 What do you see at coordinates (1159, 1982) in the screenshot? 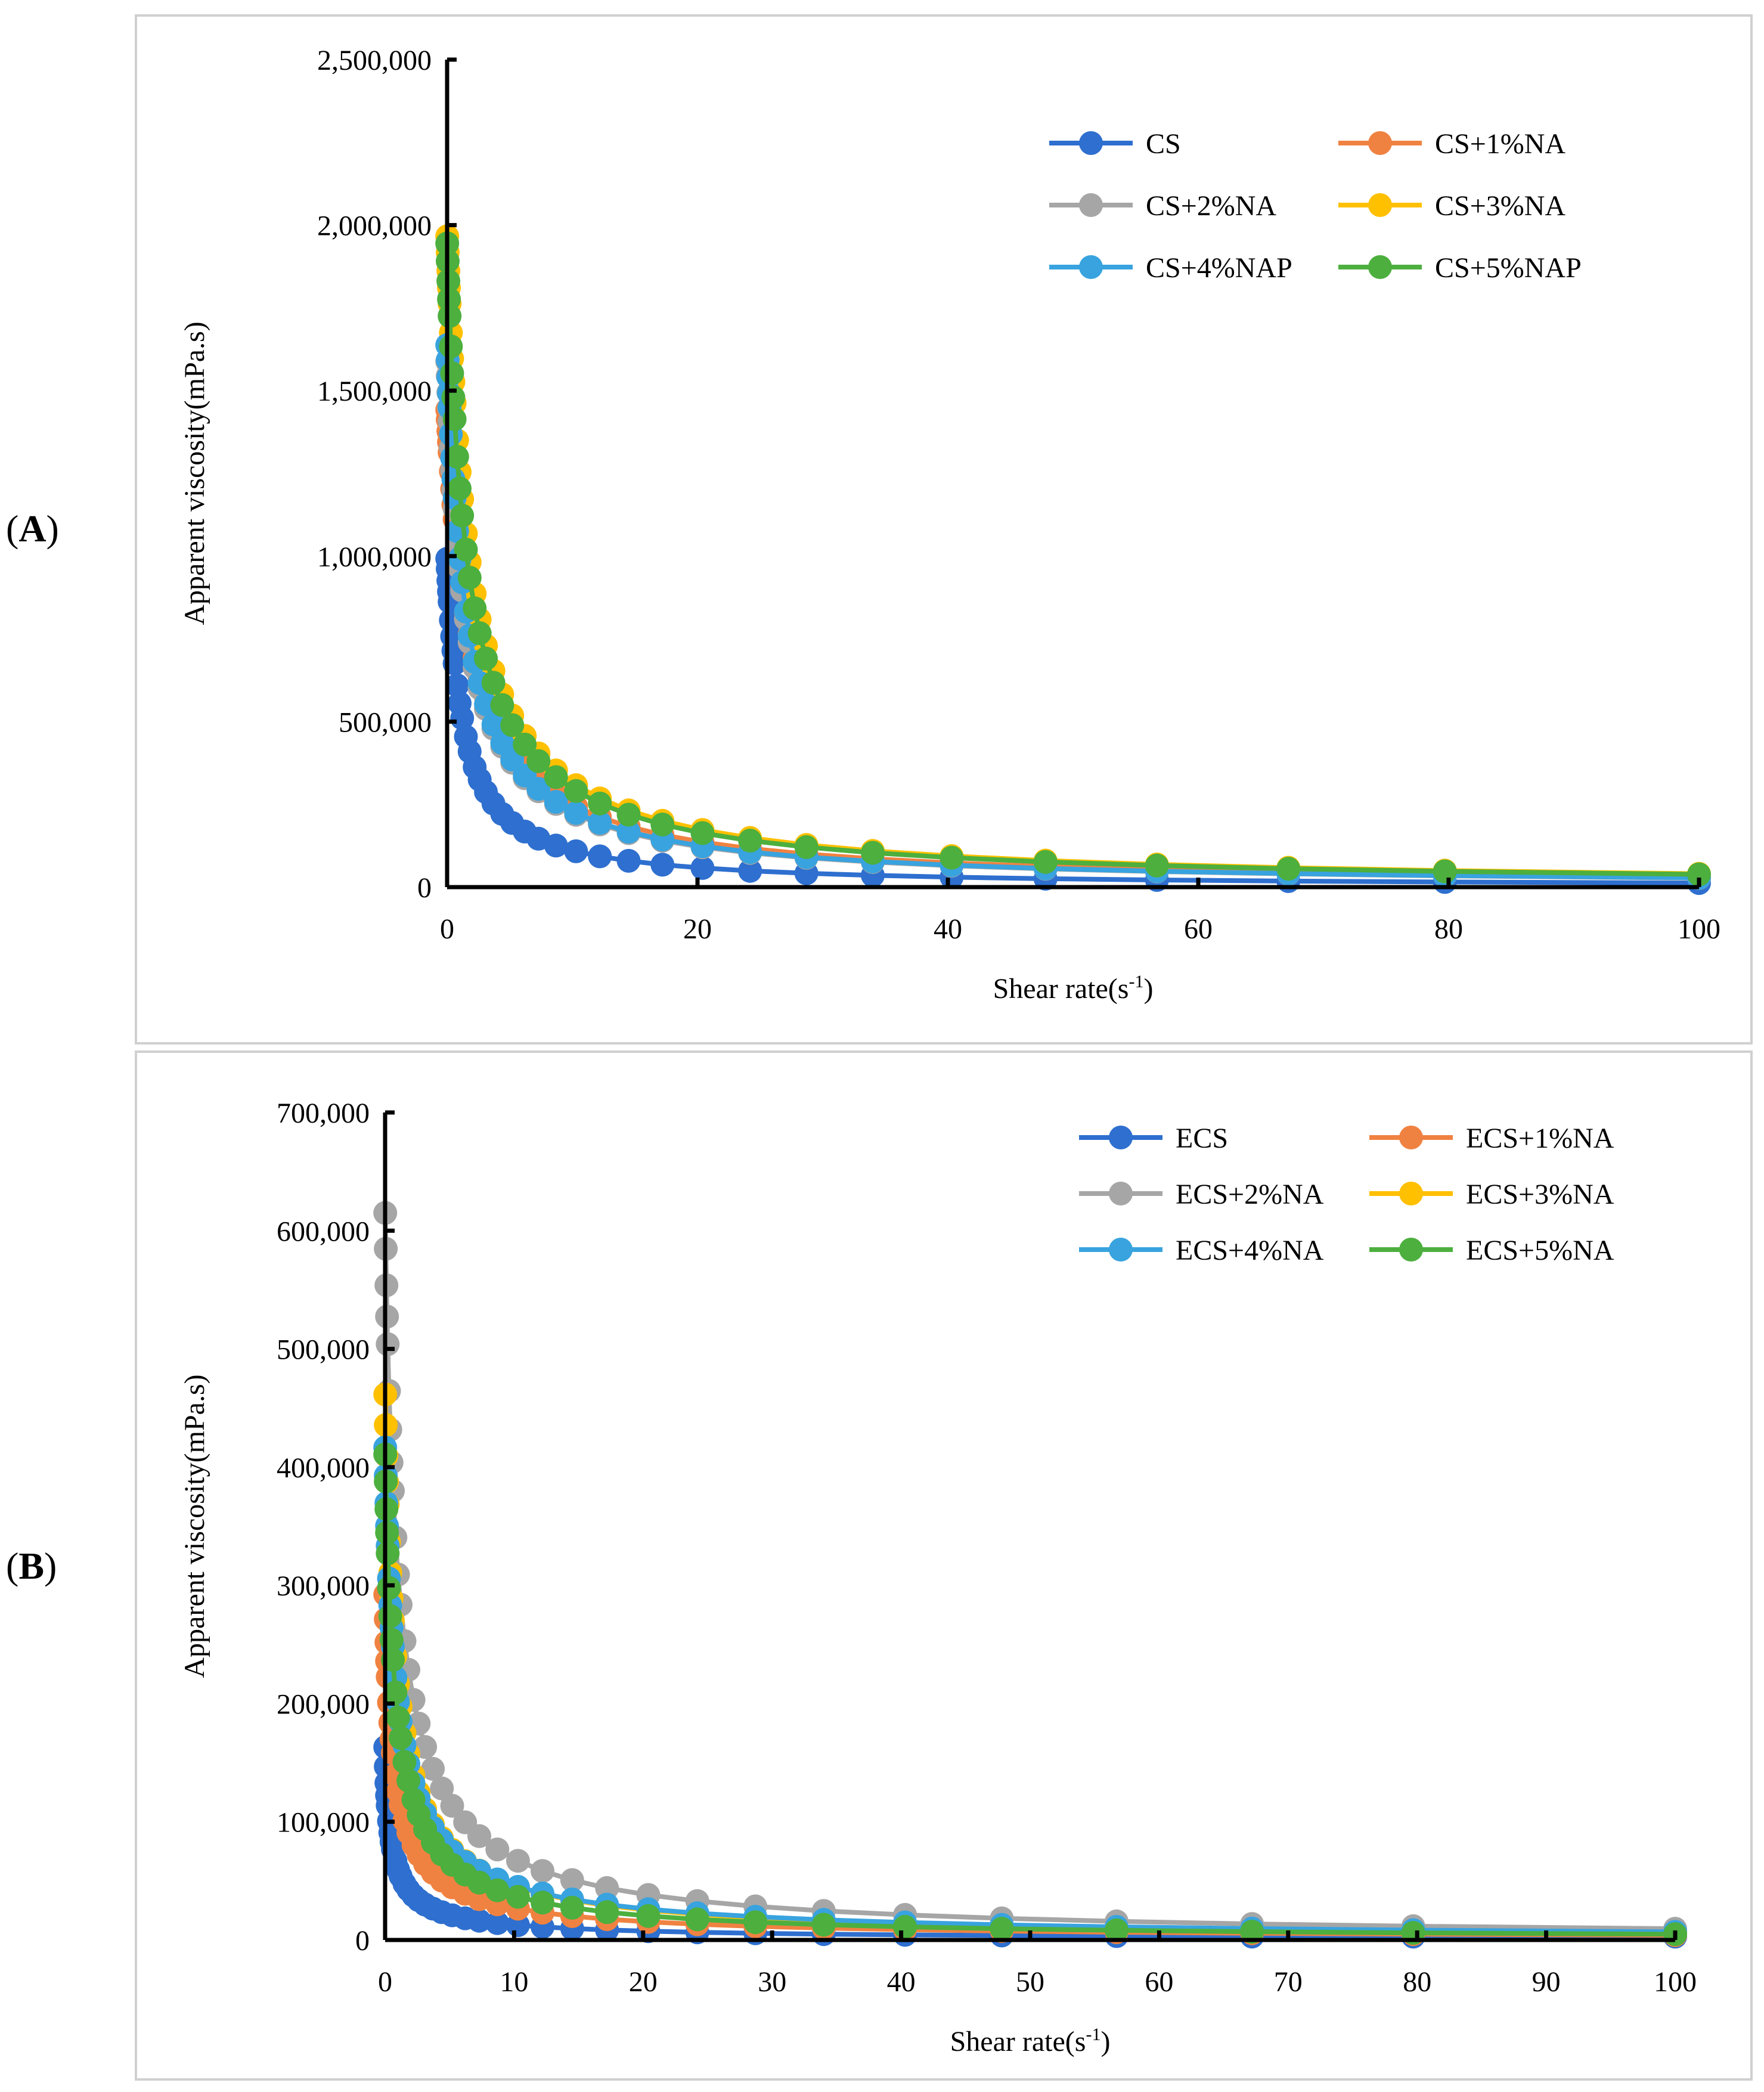
I see `x-tick-label: 60` at bounding box center [1159, 1982].